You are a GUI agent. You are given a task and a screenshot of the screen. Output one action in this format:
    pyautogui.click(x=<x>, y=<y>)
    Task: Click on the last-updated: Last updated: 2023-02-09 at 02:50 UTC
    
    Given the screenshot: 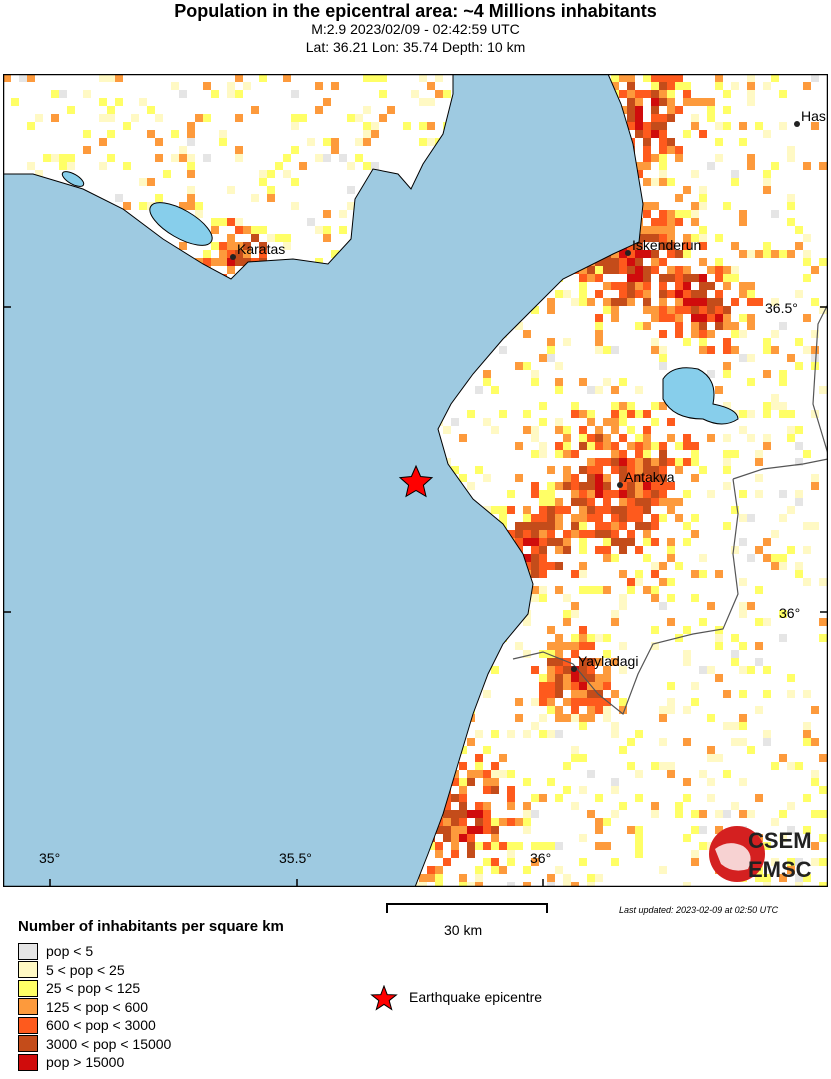 What is the action you would take?
    pyautogui.click(x=699, y=910)
    